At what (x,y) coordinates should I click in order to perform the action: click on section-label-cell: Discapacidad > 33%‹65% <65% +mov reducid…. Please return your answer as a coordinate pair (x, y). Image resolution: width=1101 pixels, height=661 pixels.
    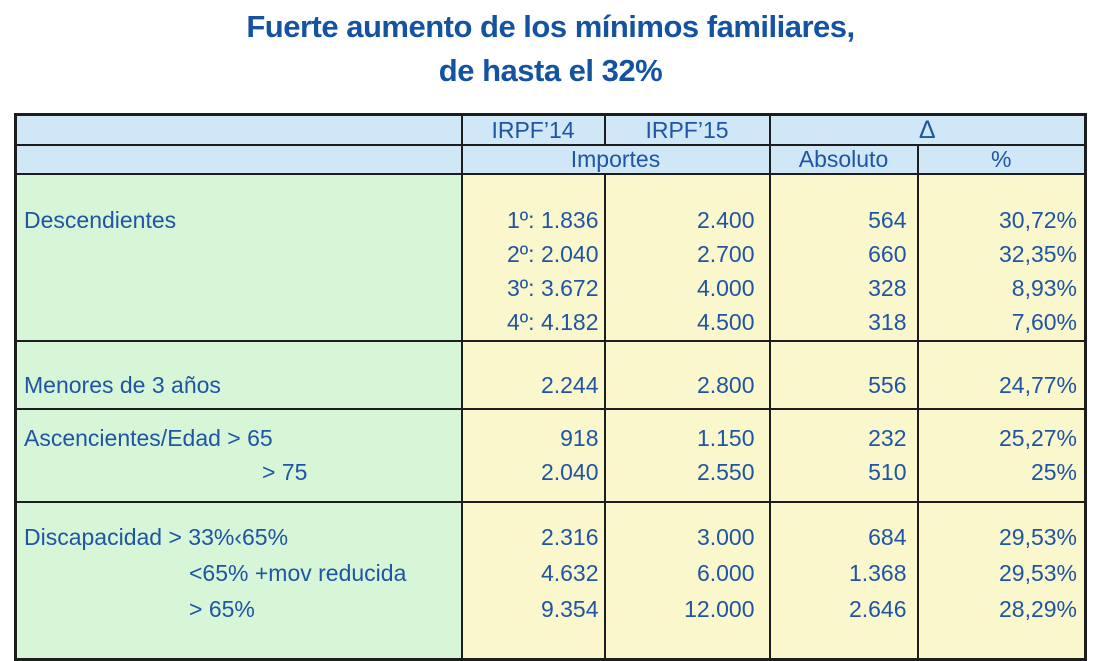
    Looking at the image, I should click on (238, 580).